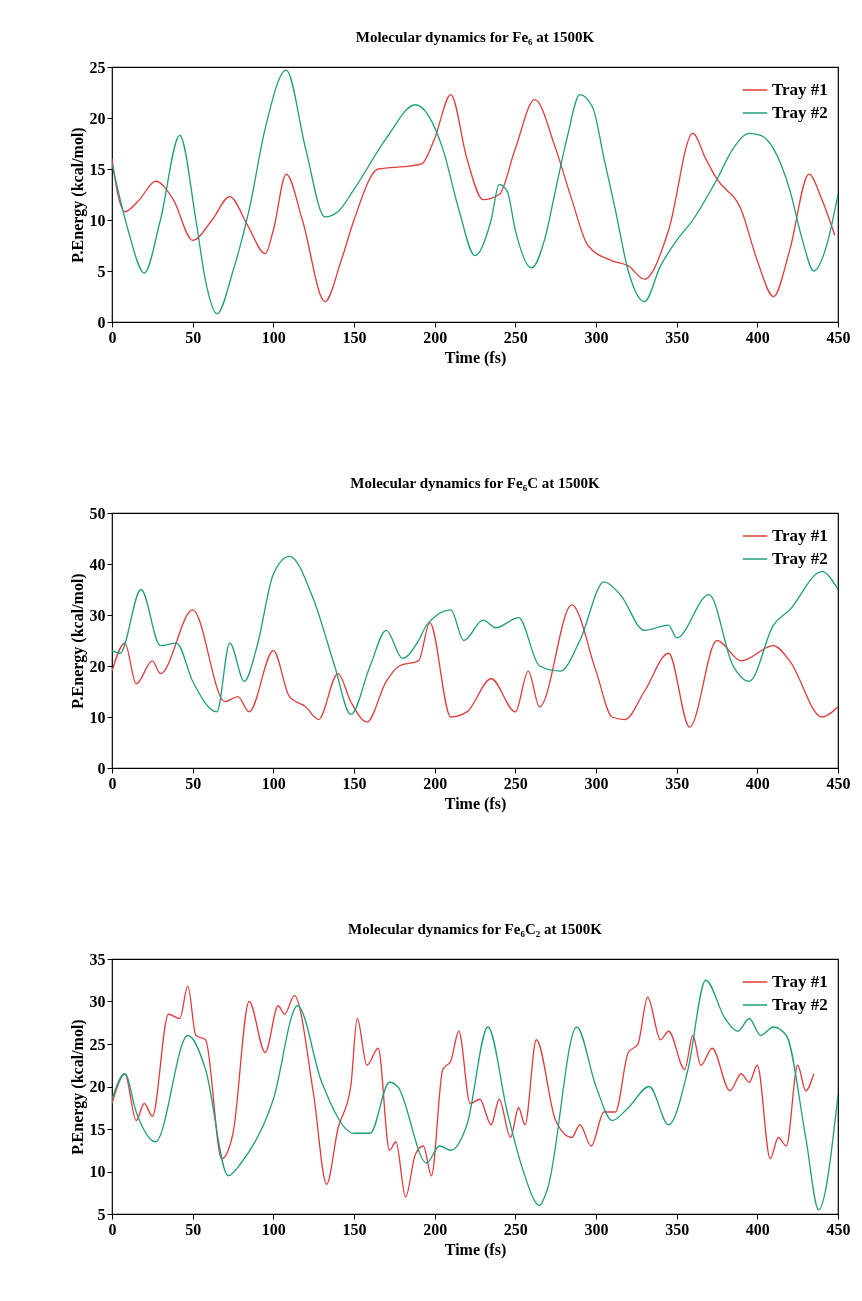  Describe the element at coordinates (475, 929) in the screenshot. I see `chart-title: Molecular dynamics for Fe₆C₂ at 1500K` at that location.